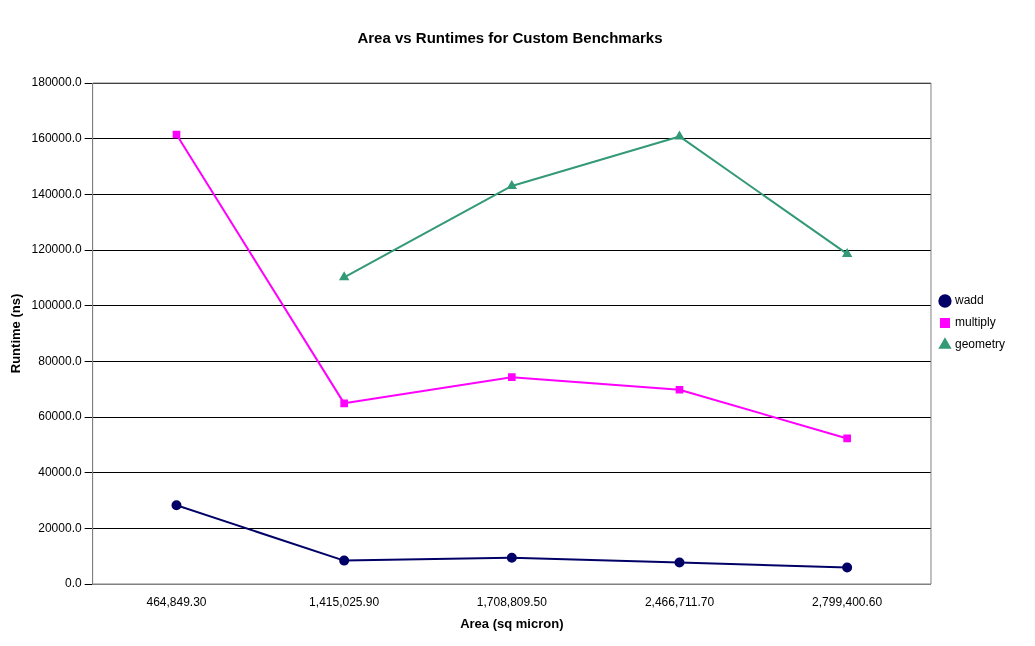  I want to click on x-tick-label: 1,708,809.50, so click(512, 601).